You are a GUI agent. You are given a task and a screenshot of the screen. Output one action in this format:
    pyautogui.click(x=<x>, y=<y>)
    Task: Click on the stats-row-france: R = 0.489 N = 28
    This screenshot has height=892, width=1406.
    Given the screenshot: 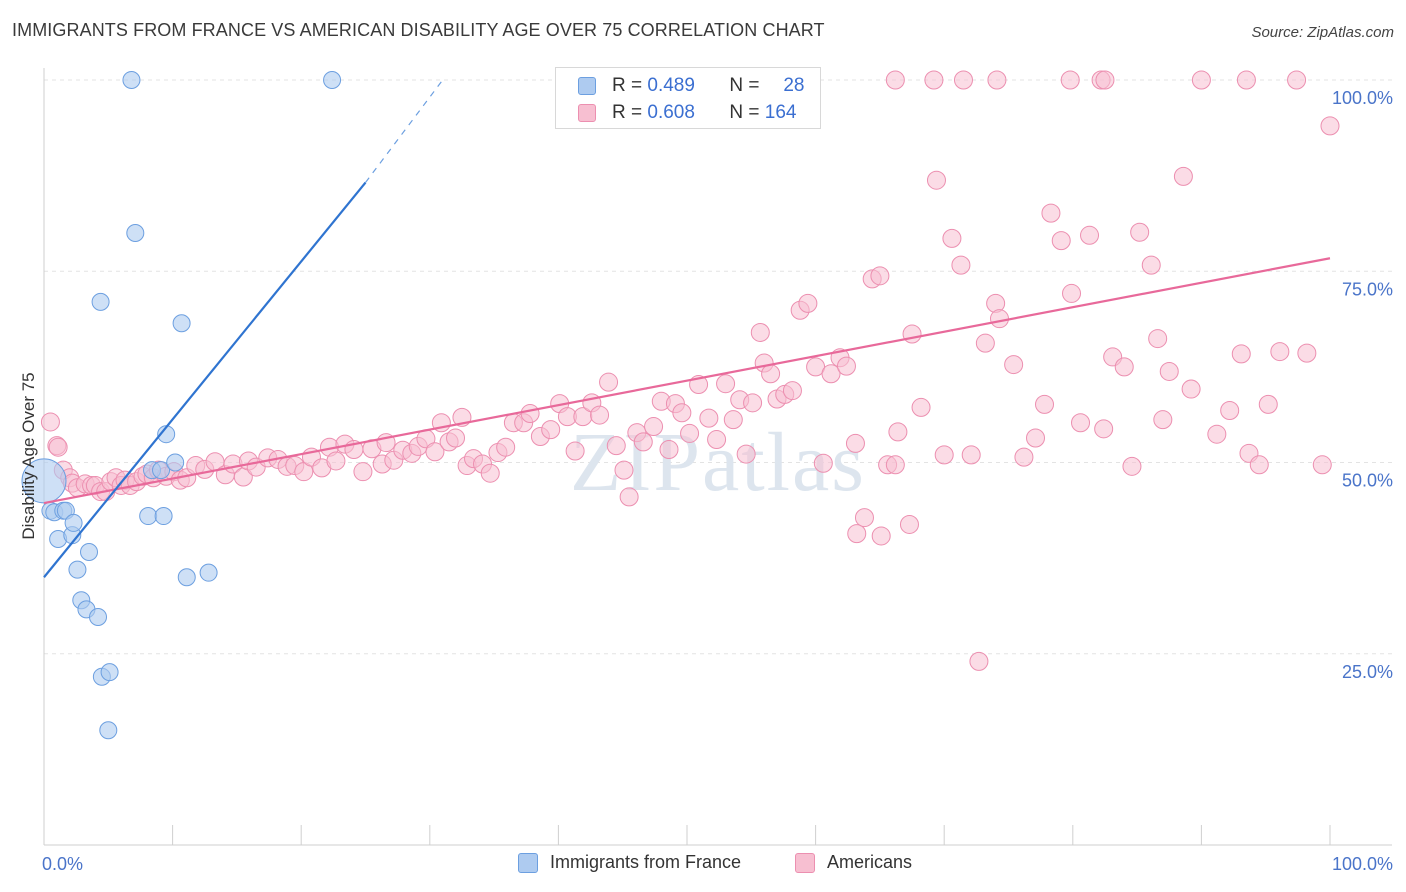 What is the action you would take?
    pyautogui.click(x=691, y=86)
    